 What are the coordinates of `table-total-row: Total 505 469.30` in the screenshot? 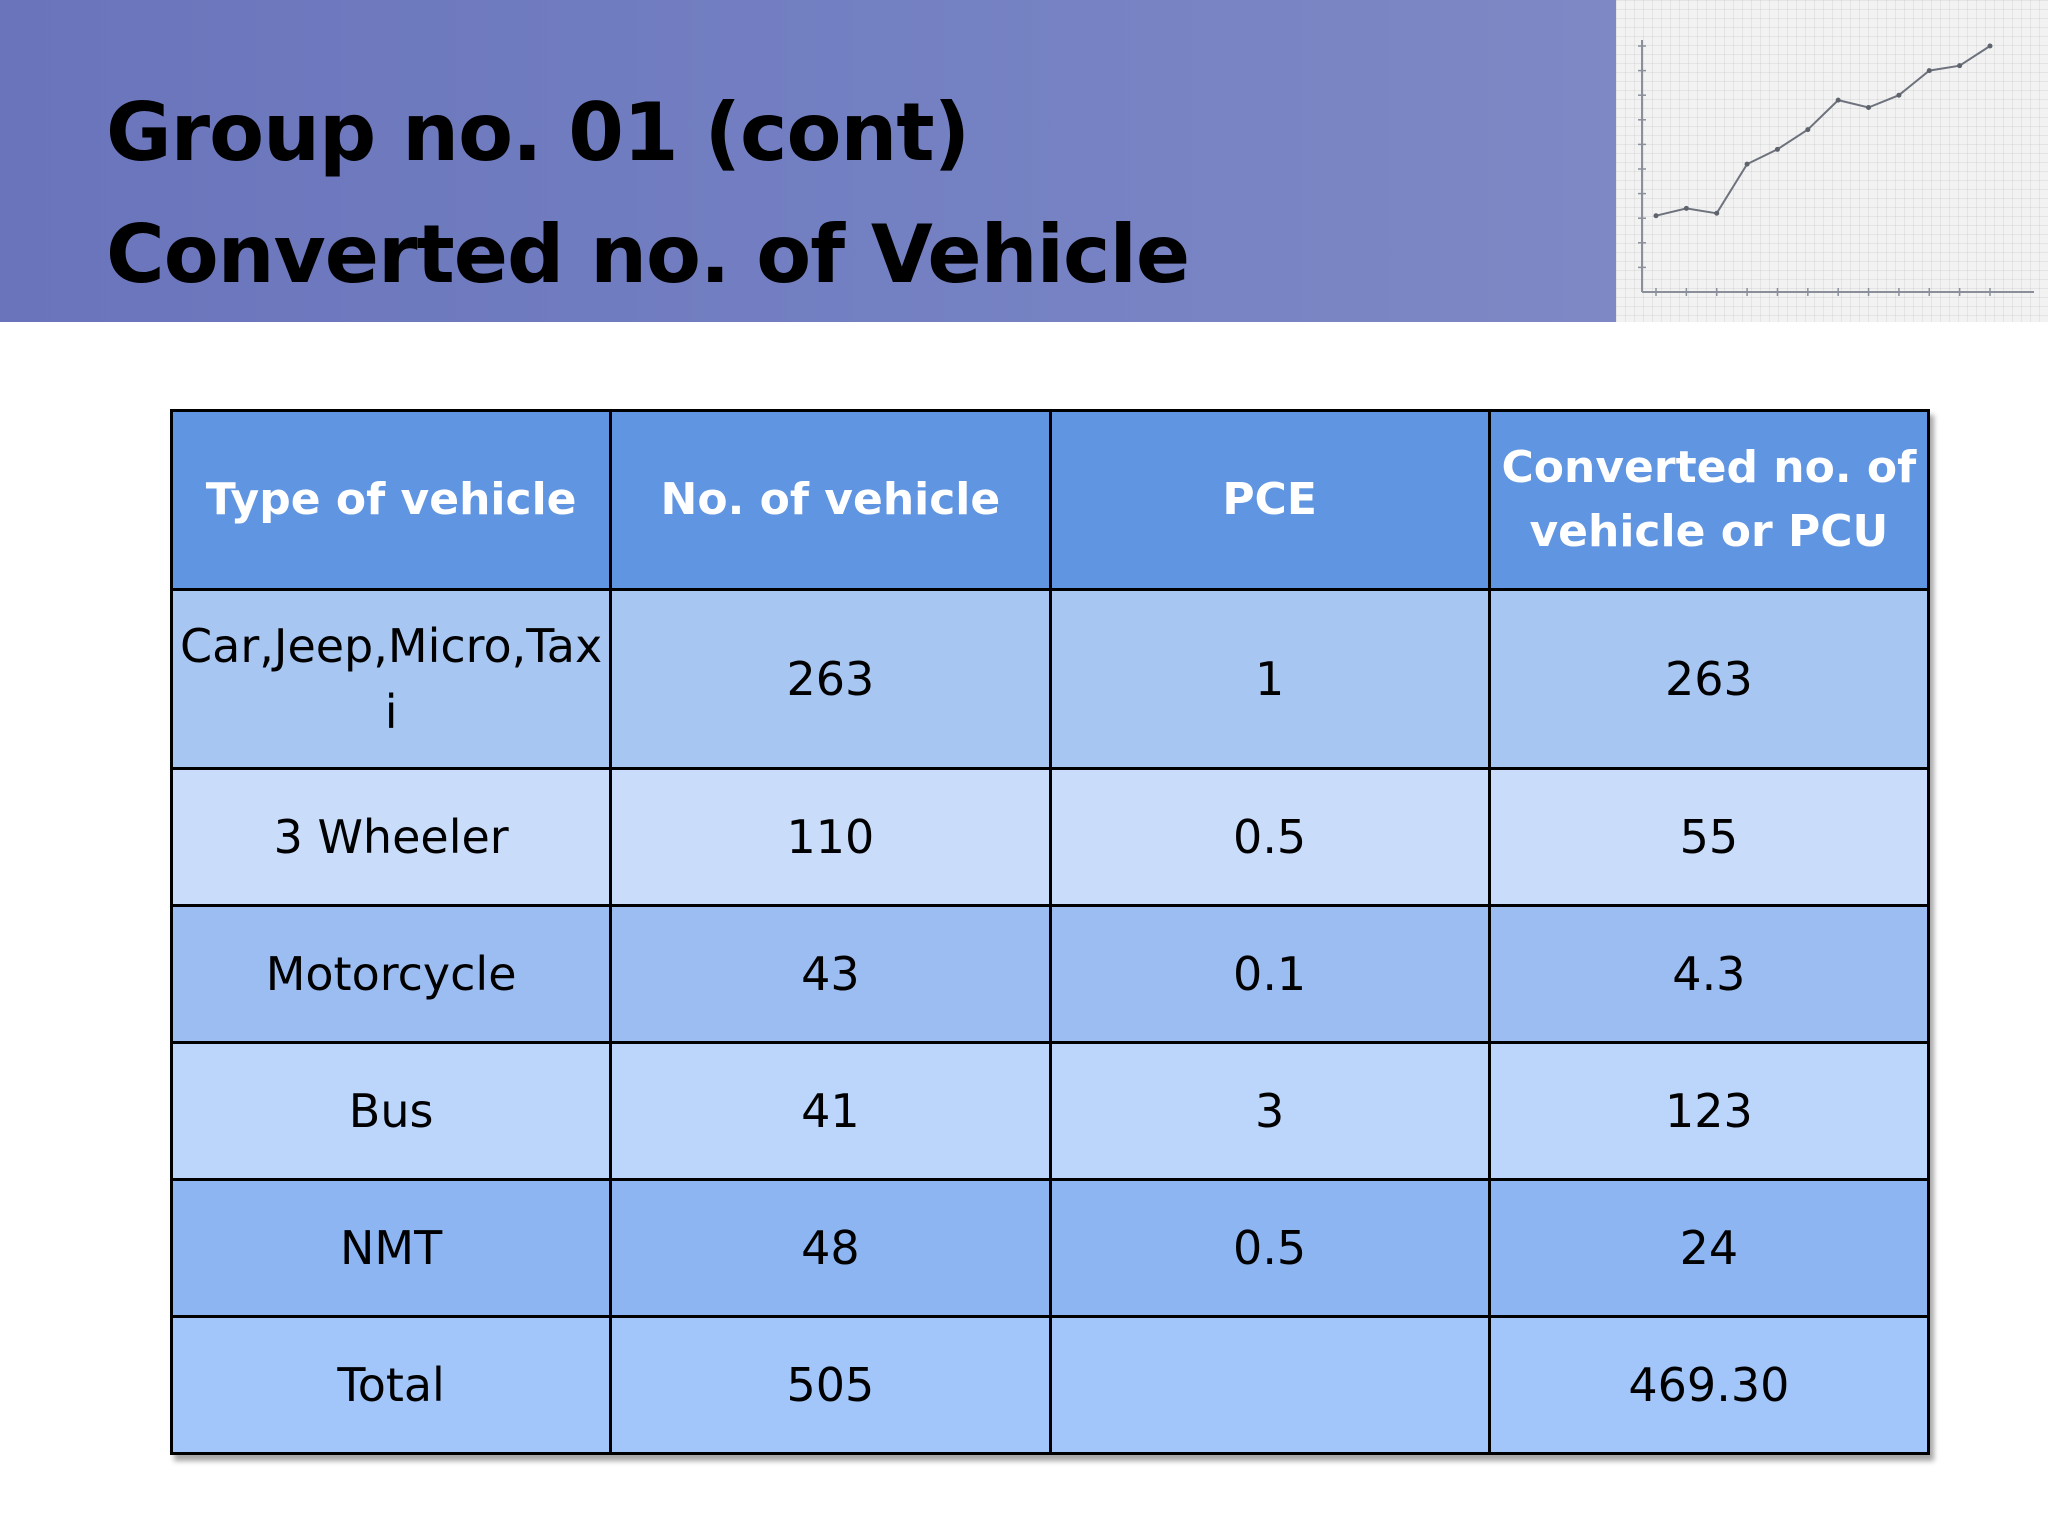 It's located at (1050, 1385).